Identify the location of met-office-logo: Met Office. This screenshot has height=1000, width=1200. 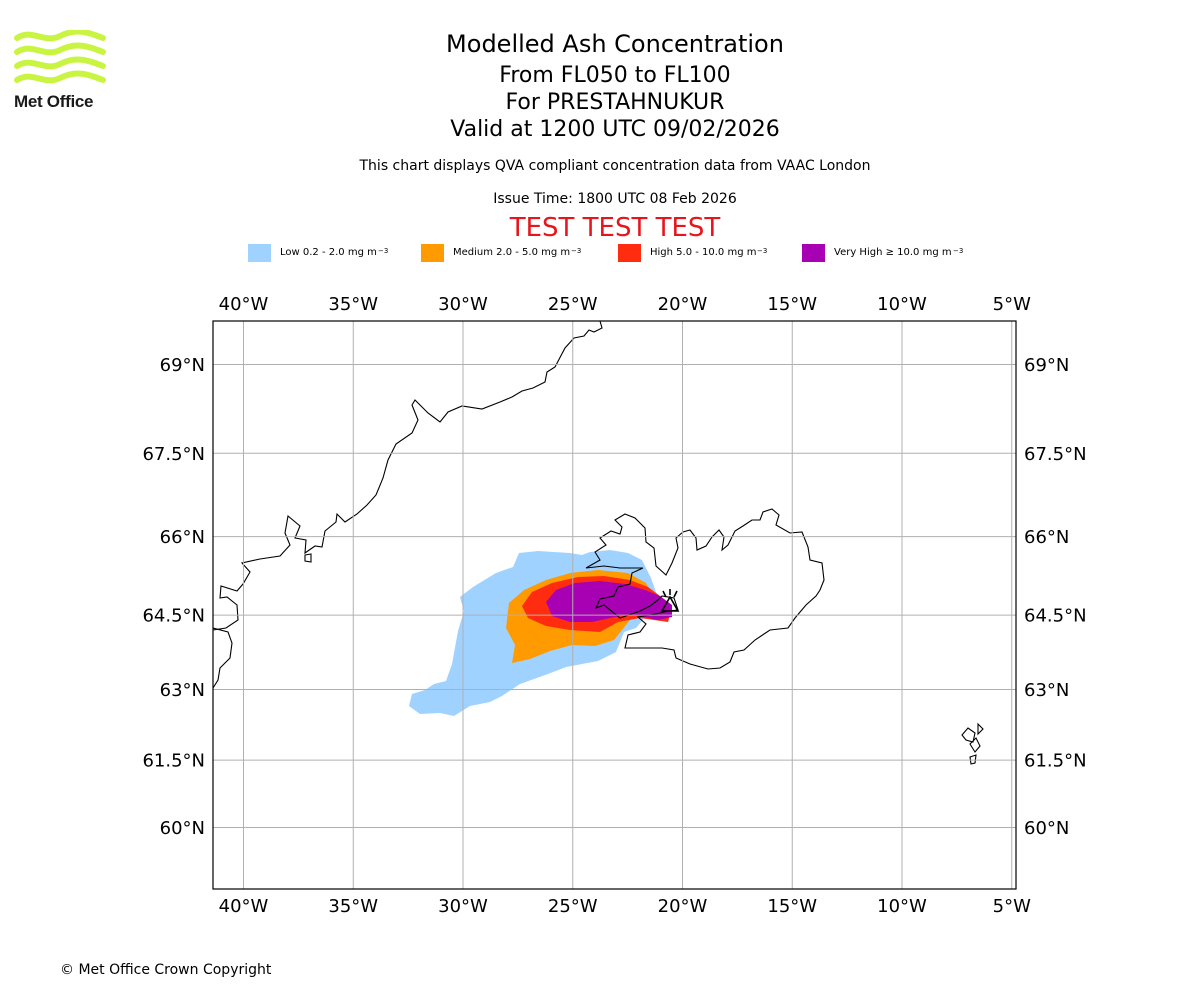
(62, 69).